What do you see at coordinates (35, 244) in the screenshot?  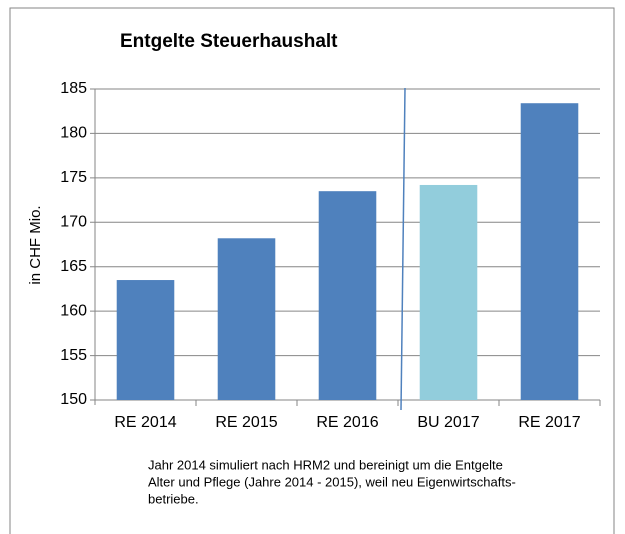 I see `y-axis-label: in CHF Mio.` at bounding box center [35, 244].